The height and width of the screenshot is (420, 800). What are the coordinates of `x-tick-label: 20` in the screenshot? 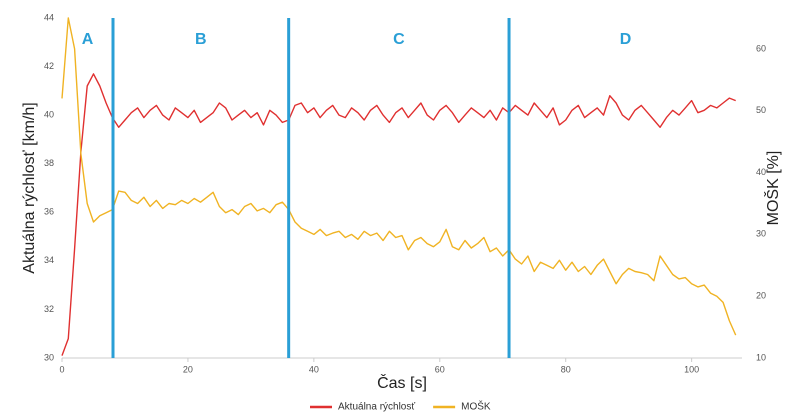 It's located at (188, 369).